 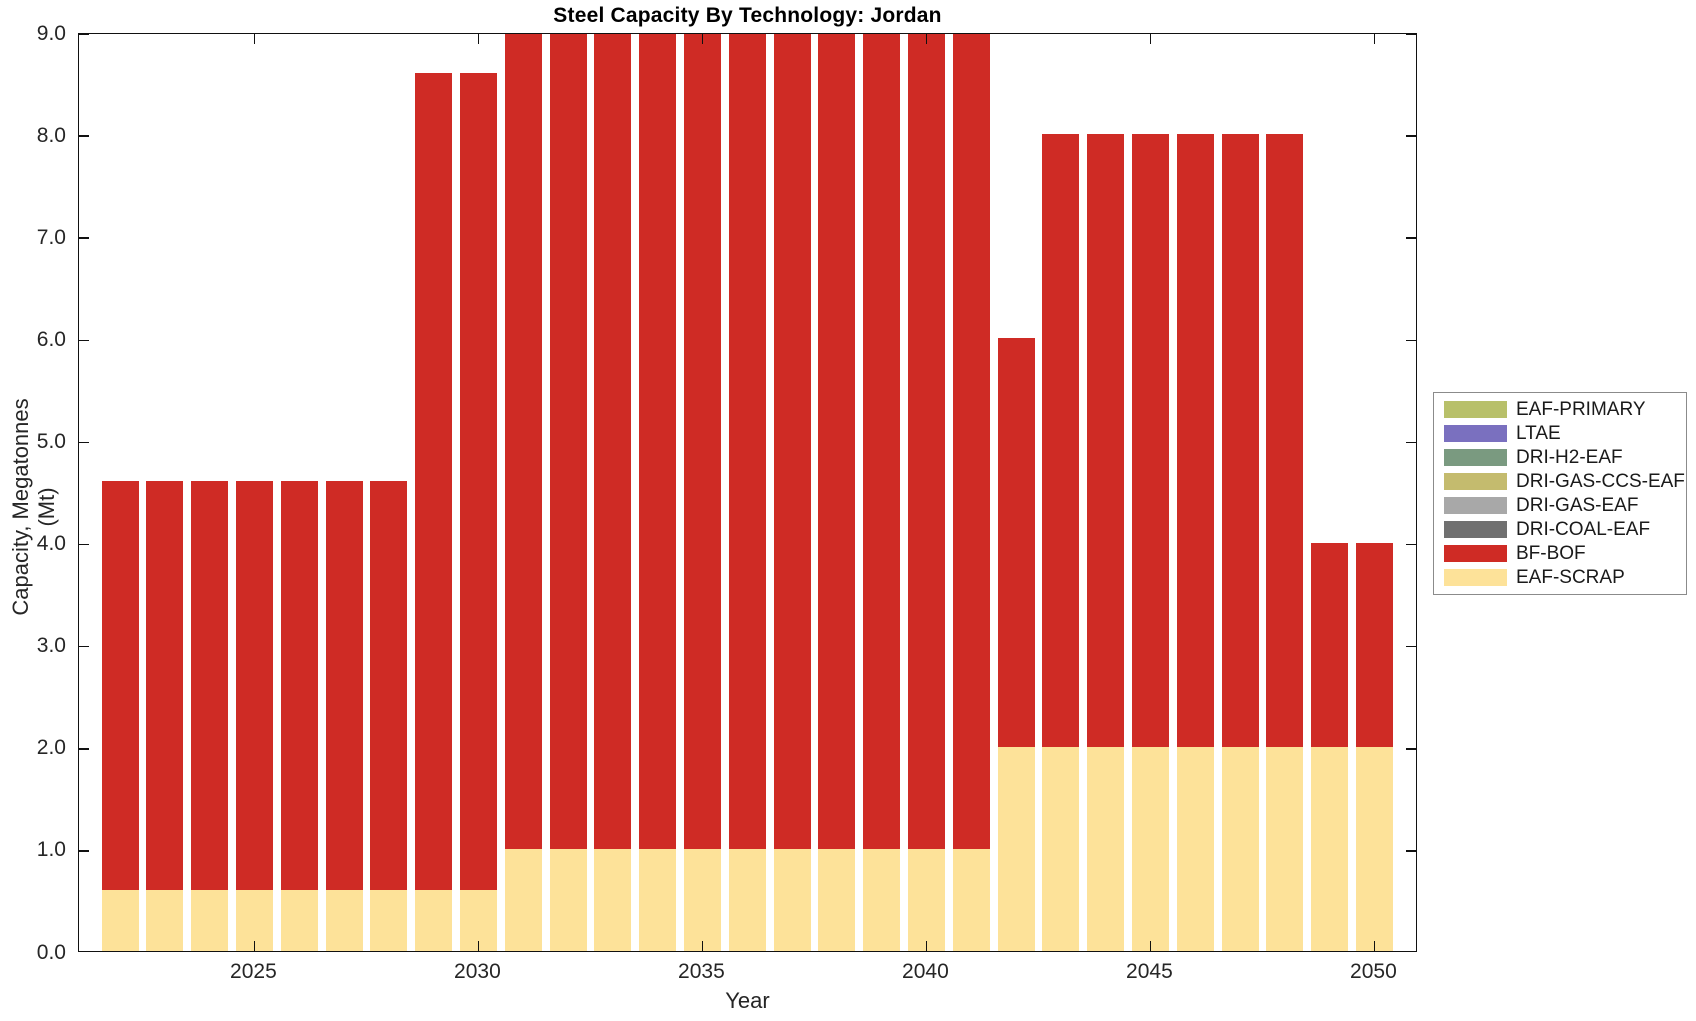 I want to click on bar-segment-2026-eaf-scrap, so click(x=299, y=920).